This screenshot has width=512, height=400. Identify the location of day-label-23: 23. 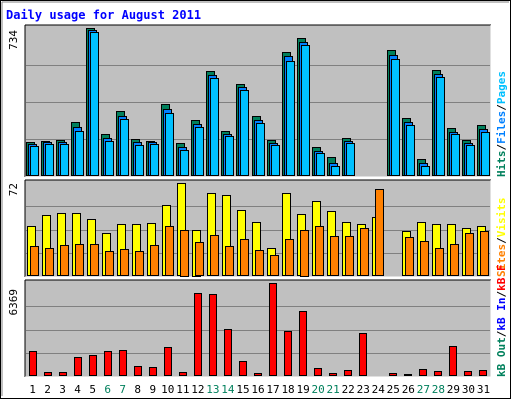
(363, 389).